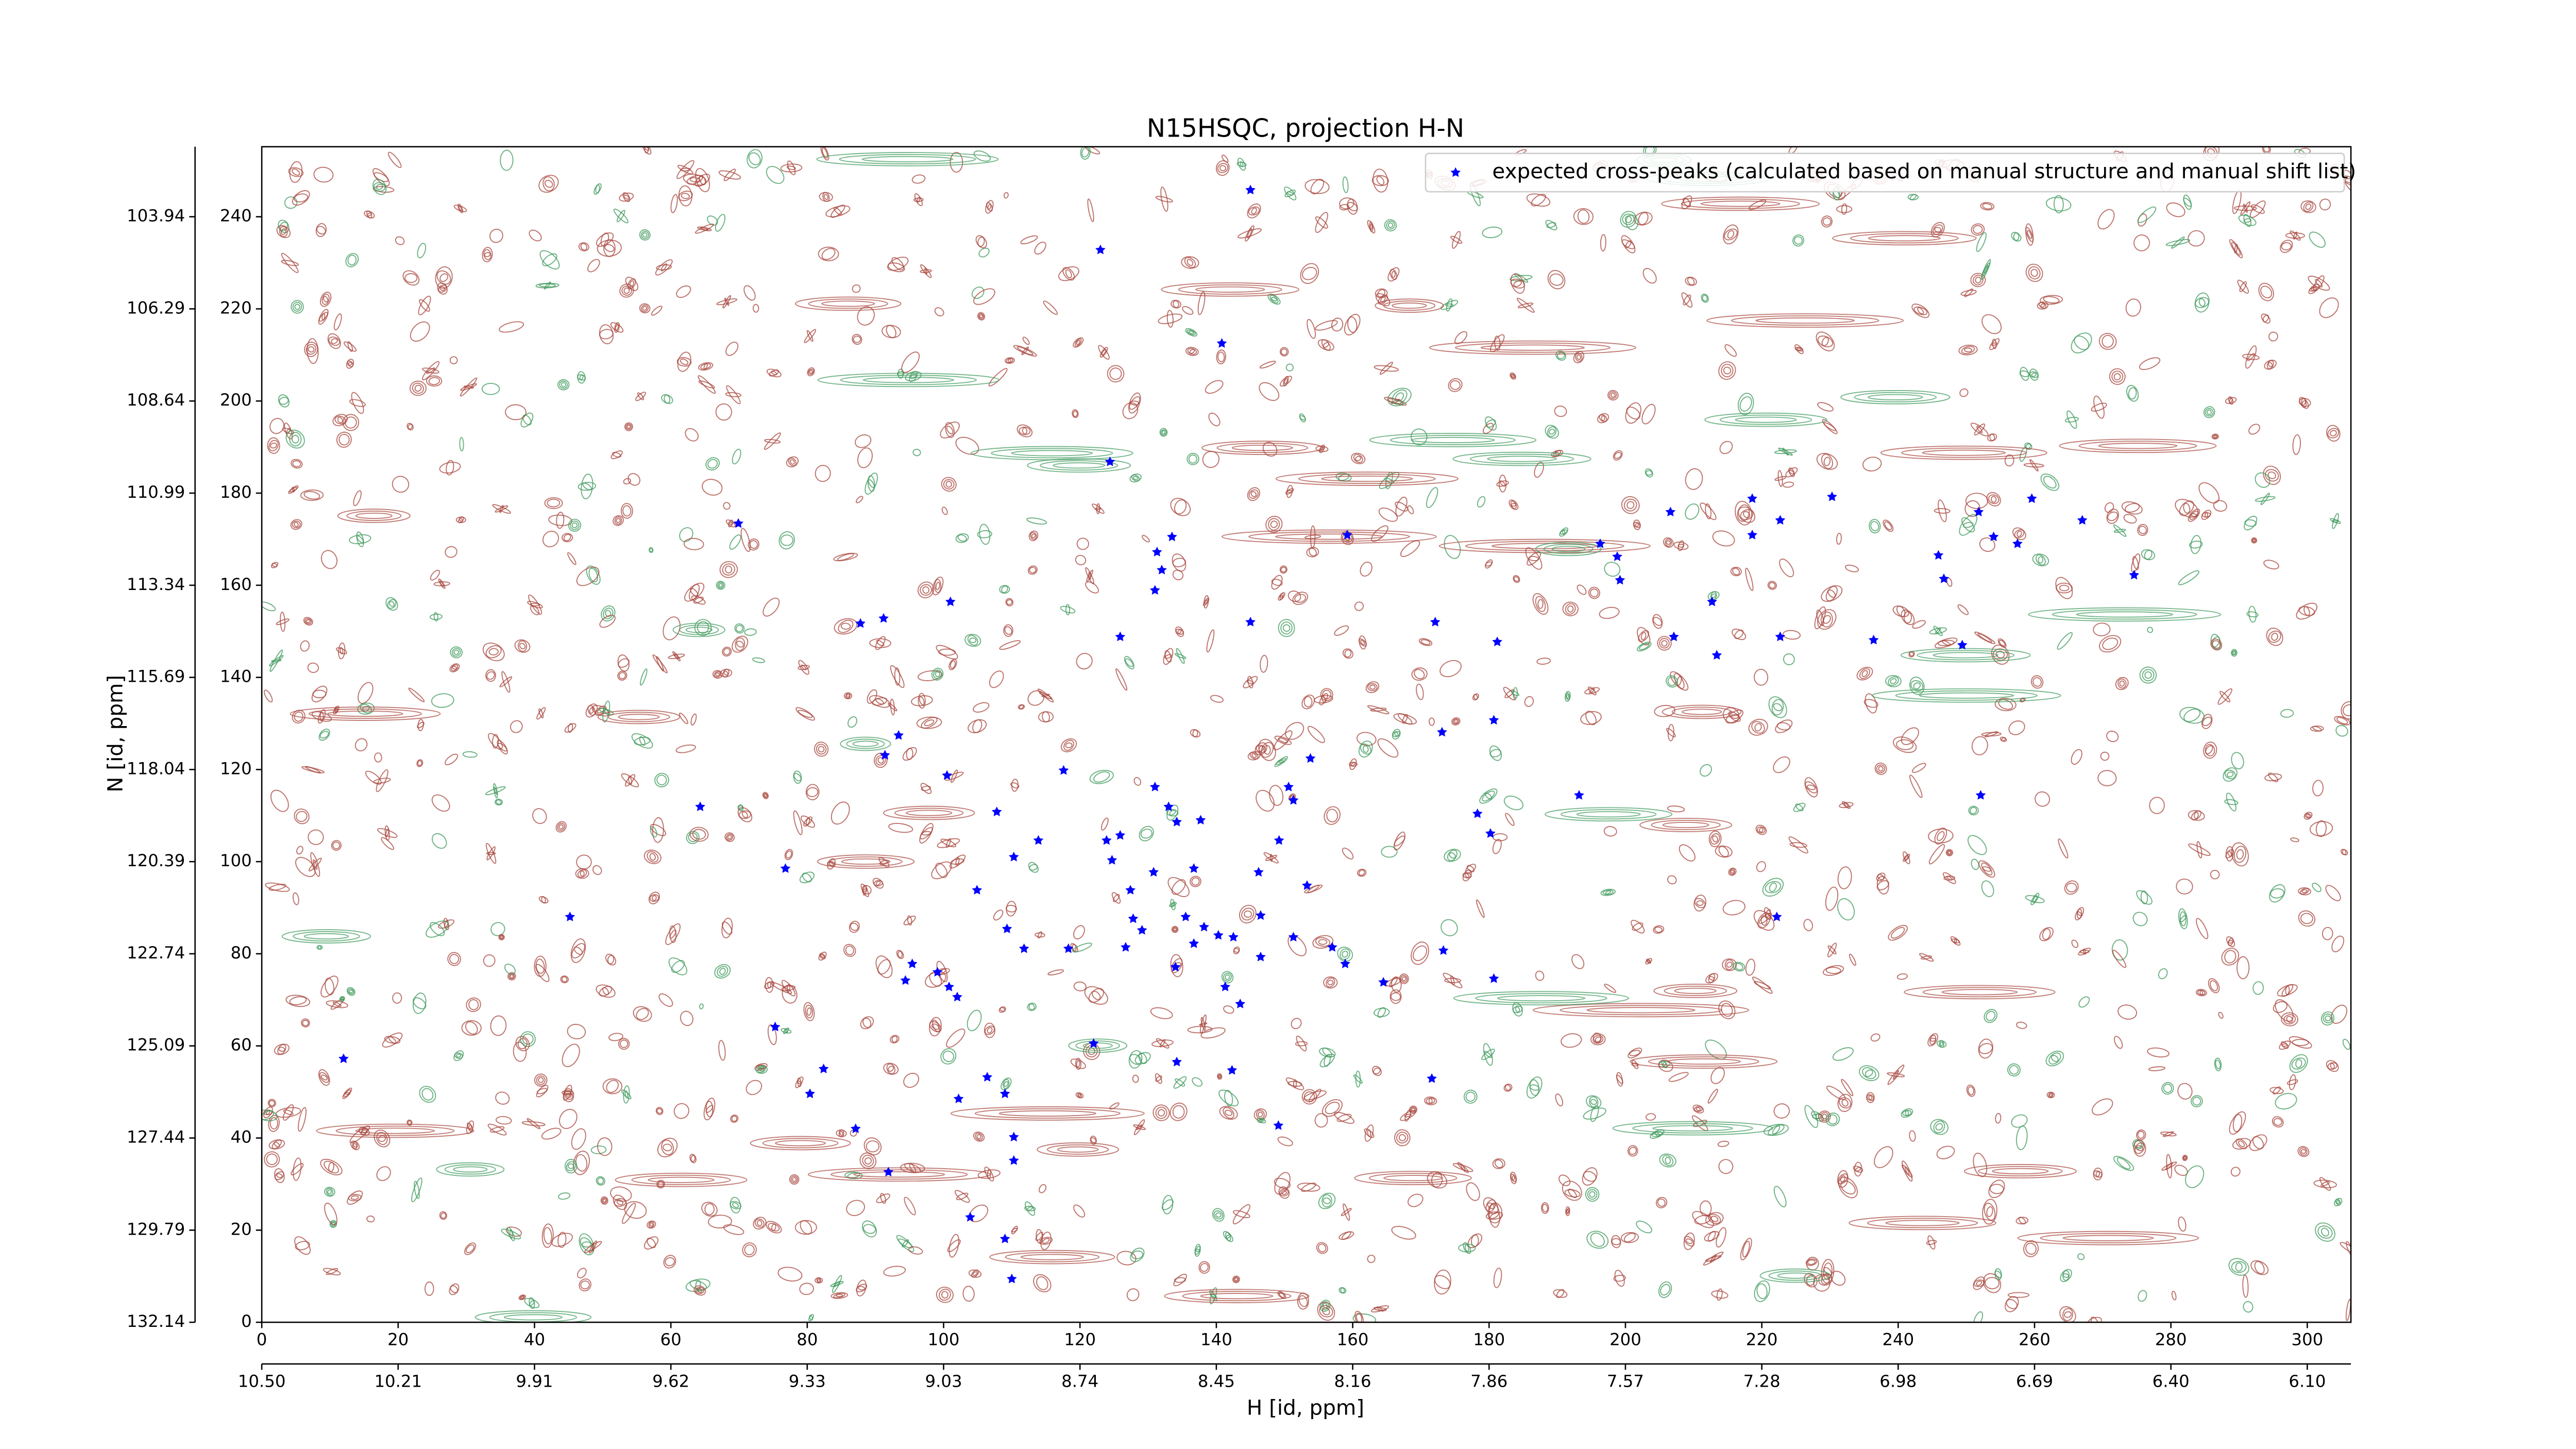  Describe the element at coordinates (1080, 1340) in the screenshot. I see `x-tick-label: 120` at that location.